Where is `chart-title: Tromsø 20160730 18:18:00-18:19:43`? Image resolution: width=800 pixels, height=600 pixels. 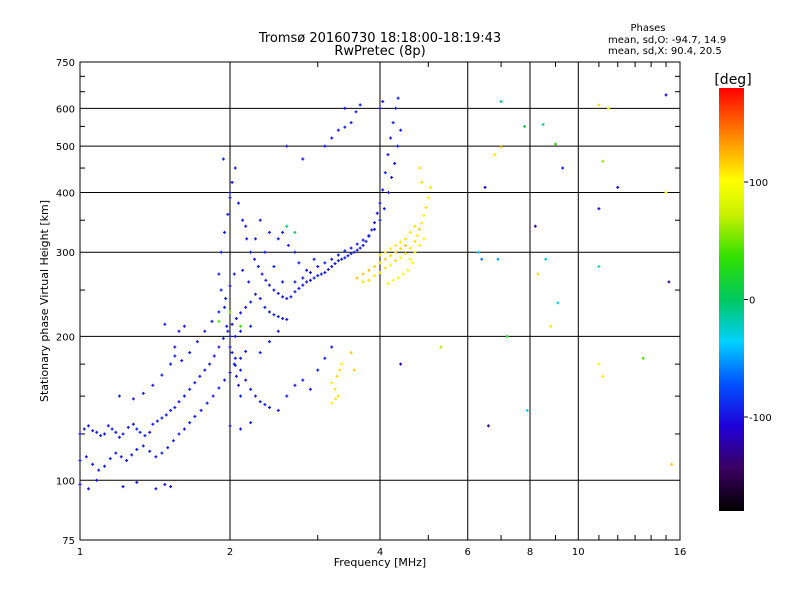 chart-title: Tromsø 20160730 18:18:00-18:19:43 is located at coordinates (379, 38).